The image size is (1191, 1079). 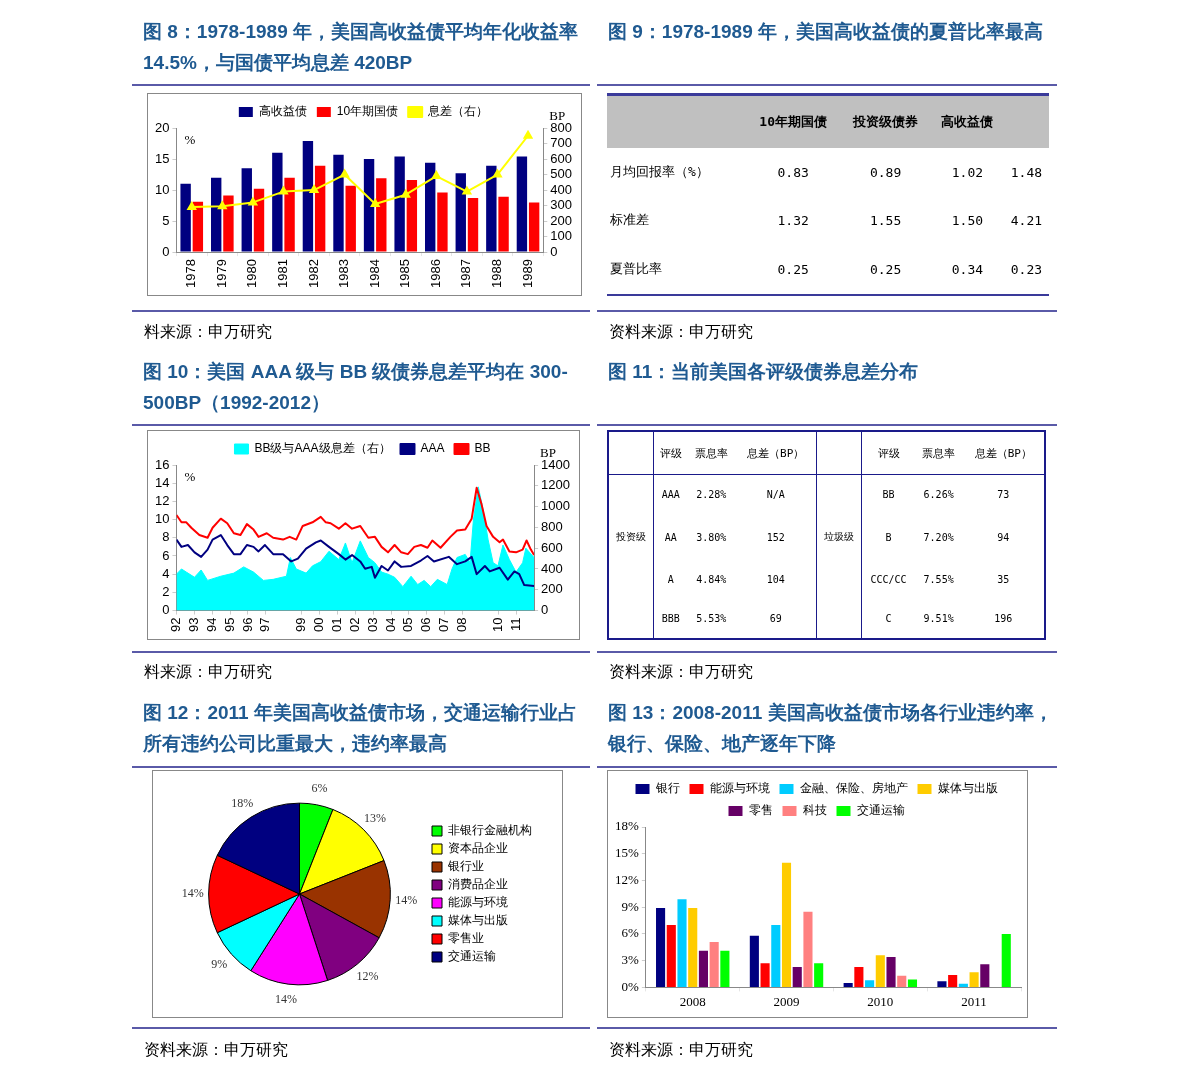 What do you see at coordinates (776, 453) in the screenshot?
I see `category-label: 息差（BP）` at bounding box center [776, 453].